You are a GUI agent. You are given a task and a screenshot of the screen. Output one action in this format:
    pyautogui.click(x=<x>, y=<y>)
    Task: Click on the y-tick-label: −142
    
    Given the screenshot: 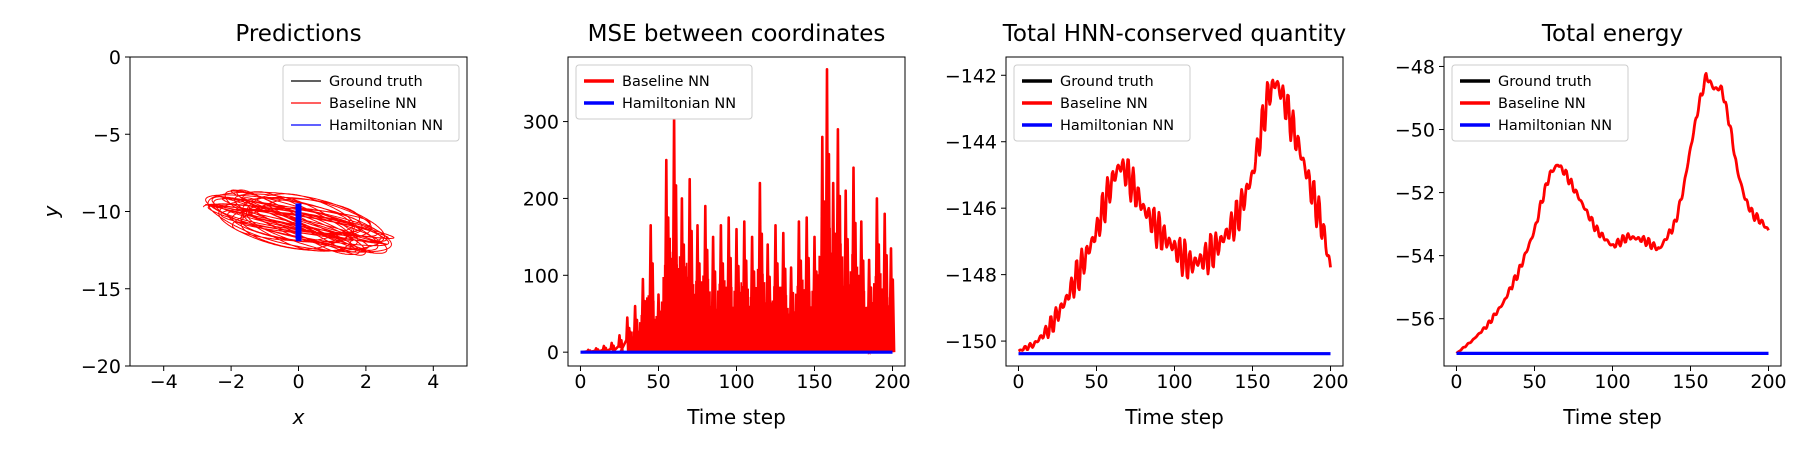 What is the action you would take?
    pyautogui.click(x=971, y=76)
    